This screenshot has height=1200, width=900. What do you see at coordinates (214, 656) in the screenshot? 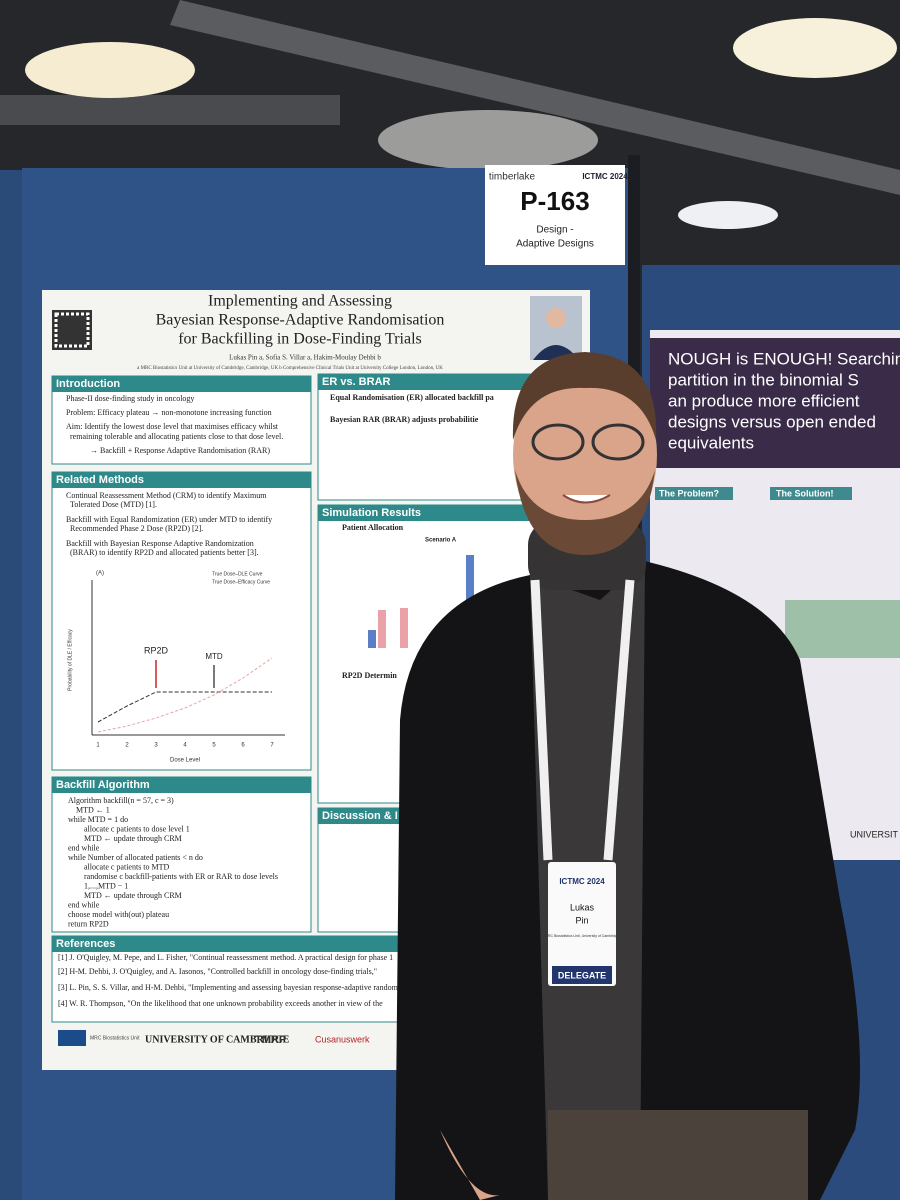
I see `mtd-label: MTD` at bounding box center [214, 656].